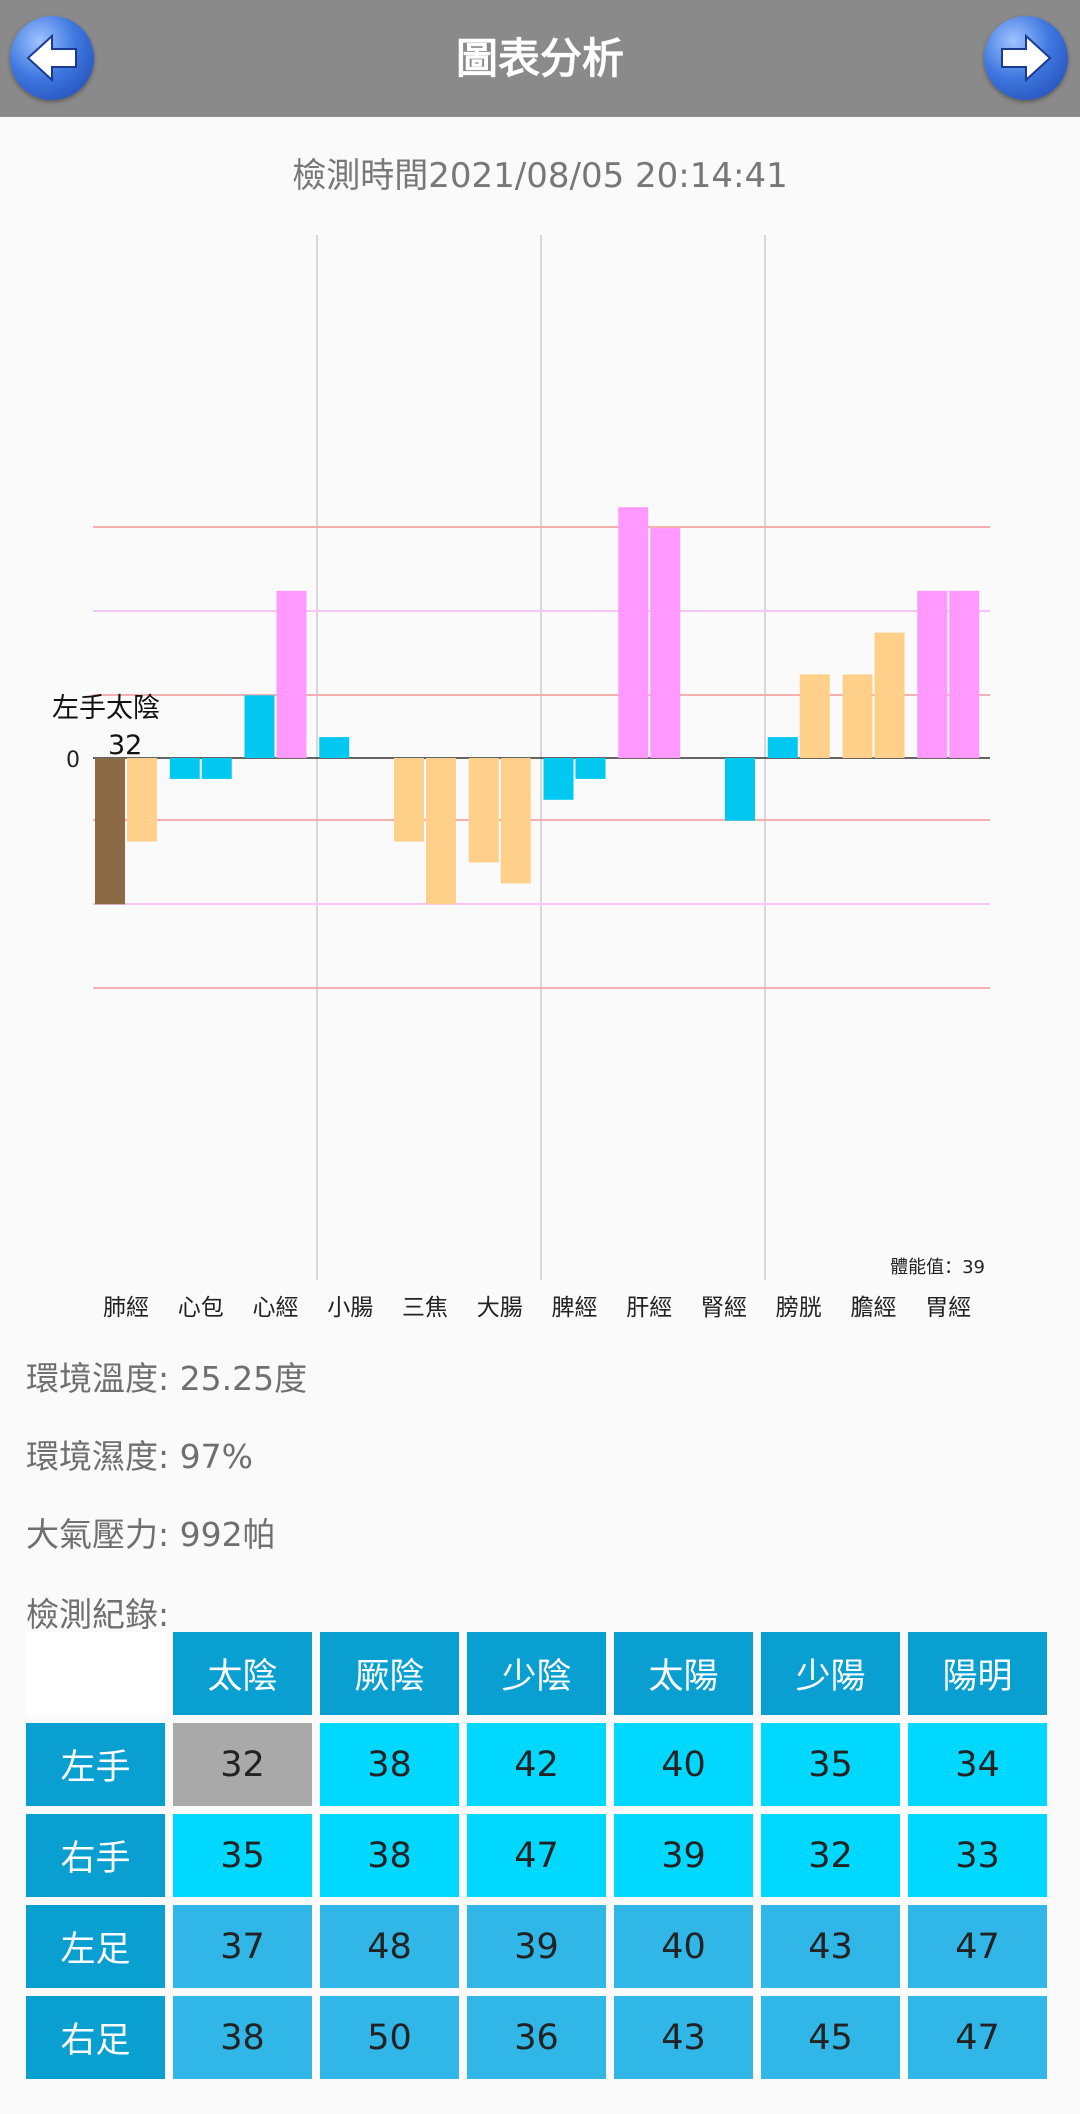  What do you see at coordinates (98, 1614) in the screenshot?
I see `records-label: 檢測紀錄:` at bounding box center [98, 1614].